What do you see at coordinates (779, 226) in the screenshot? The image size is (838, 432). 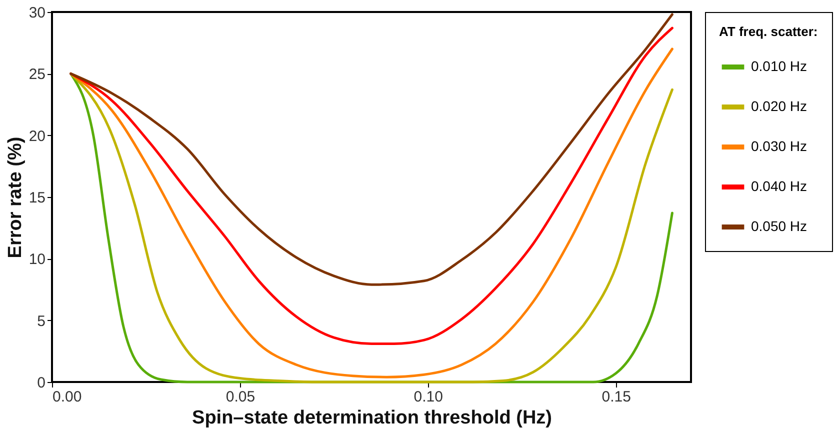 I see `legend-label: 0.050 Hz` at bounding box center [779, 226].